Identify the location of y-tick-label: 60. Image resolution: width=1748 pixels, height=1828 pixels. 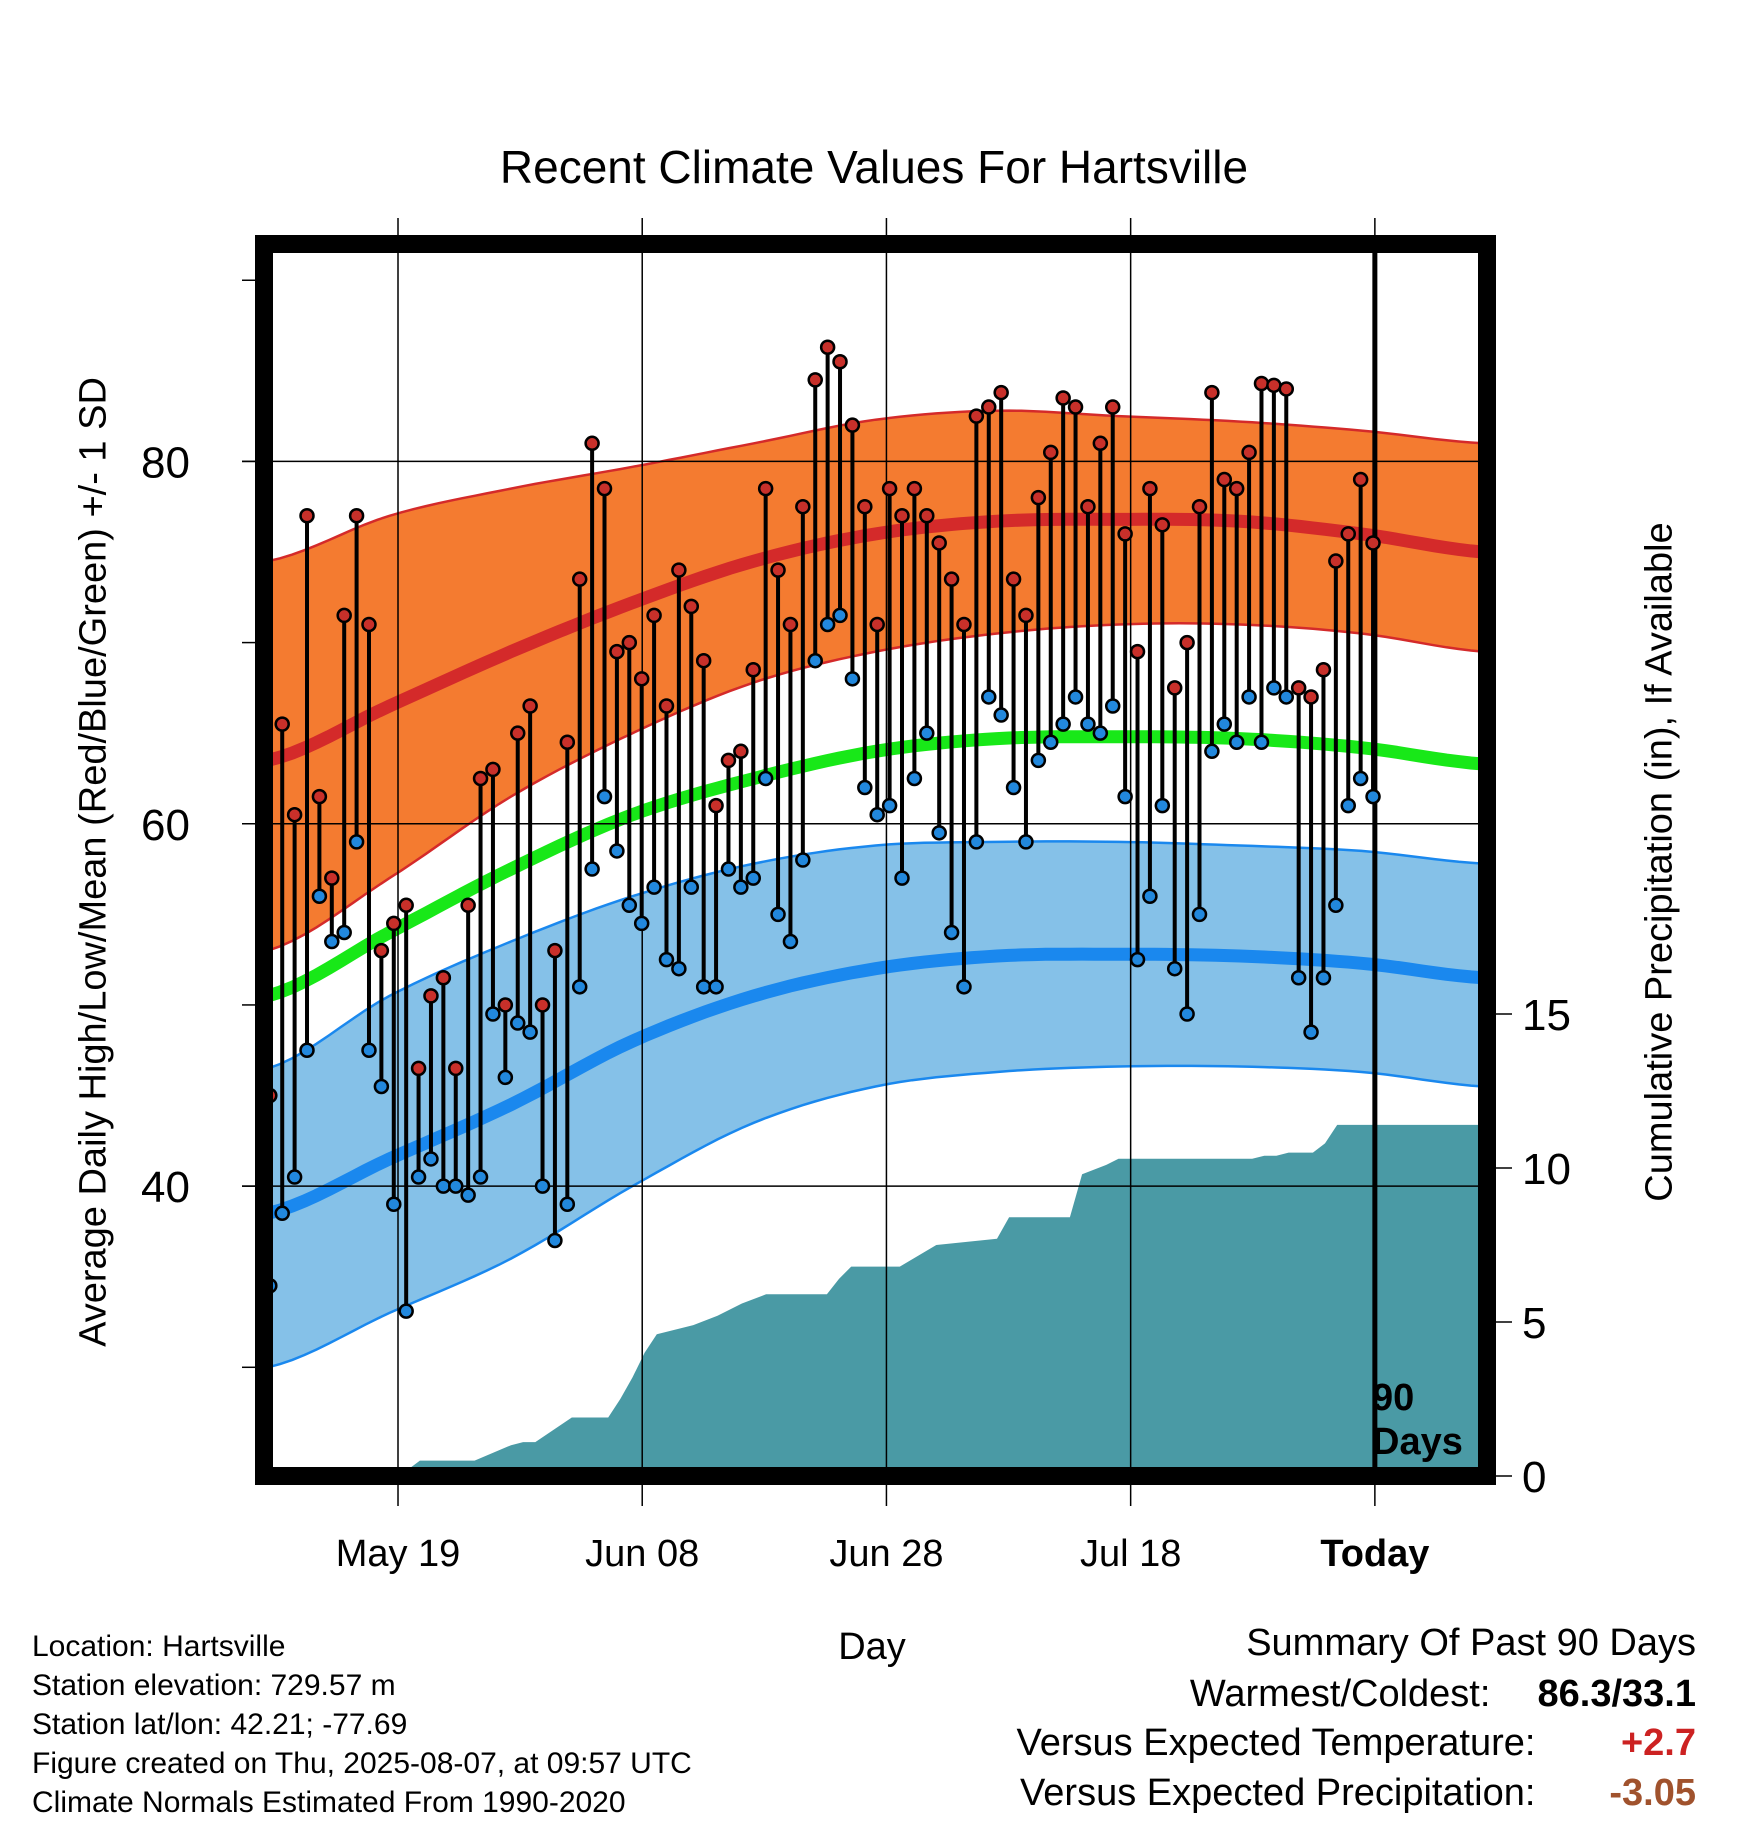
(165, 825).